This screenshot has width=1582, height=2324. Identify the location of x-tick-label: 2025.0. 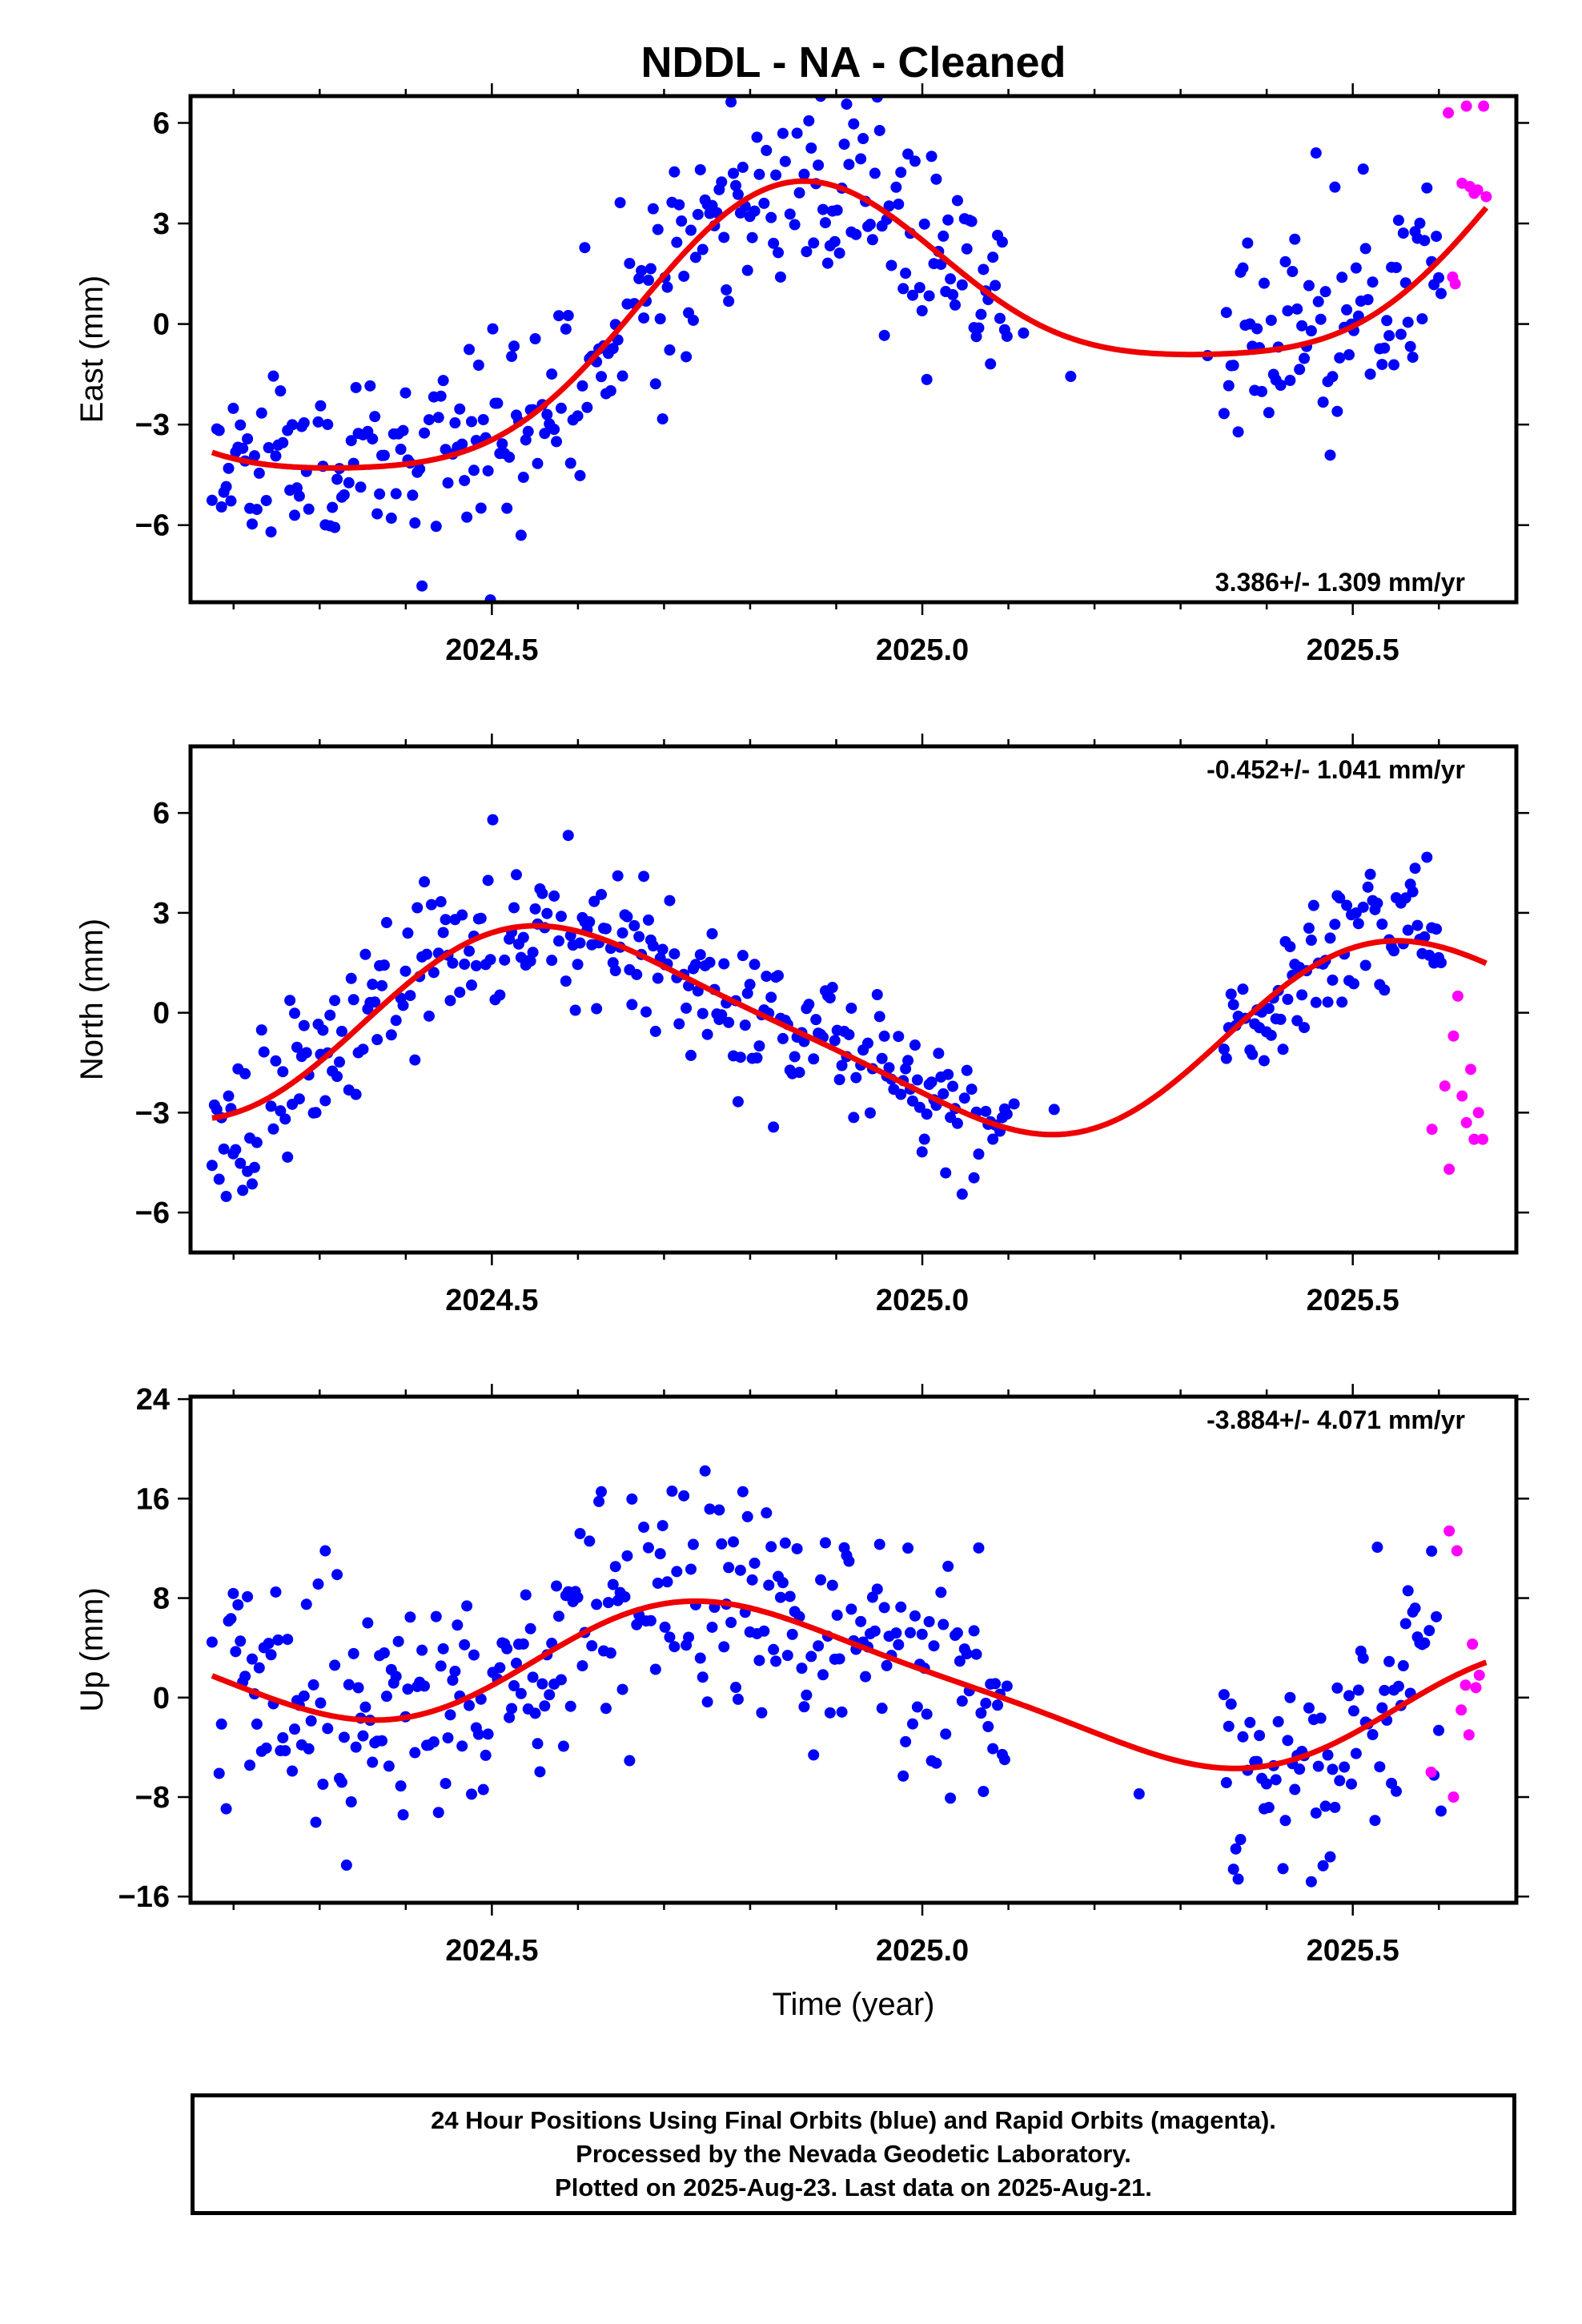
(923, 1300).